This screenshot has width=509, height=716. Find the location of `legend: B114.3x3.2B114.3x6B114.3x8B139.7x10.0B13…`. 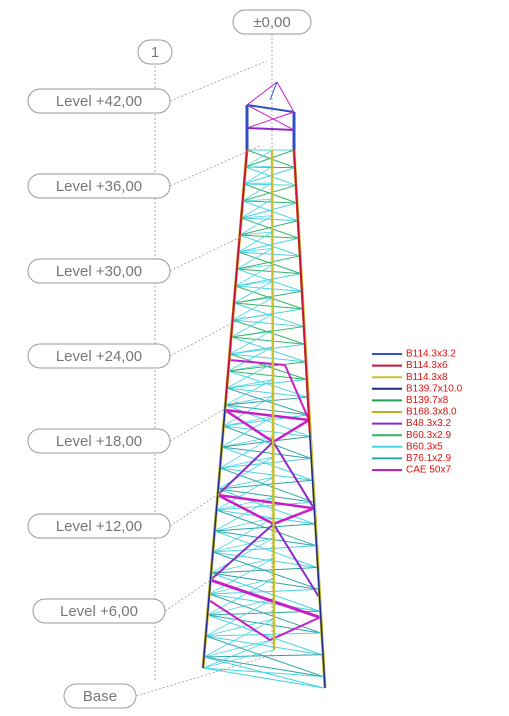

legend: B114.3x3.2B114.3x6B114.3x8B139.7x10.0B13… is located at coordinates (417, 412).